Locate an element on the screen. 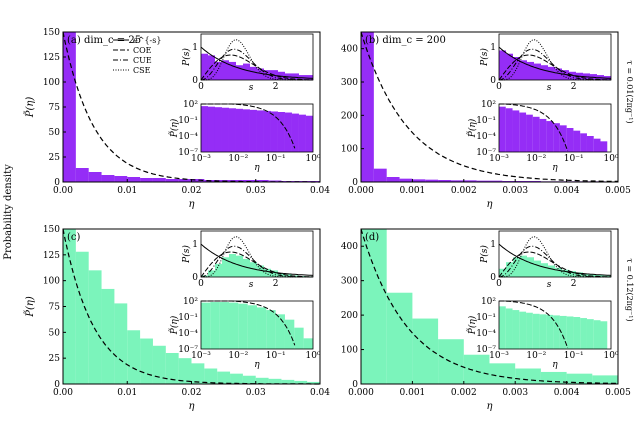  y-tick-label: 200 is located at coordinates (349, 116).